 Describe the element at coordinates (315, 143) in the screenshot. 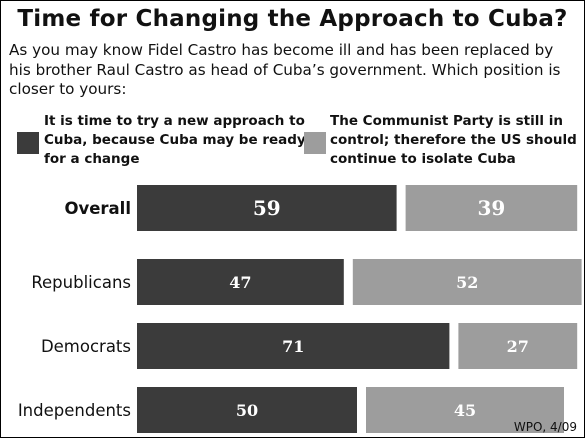

I see `legend-swatch-isolate` at that location.